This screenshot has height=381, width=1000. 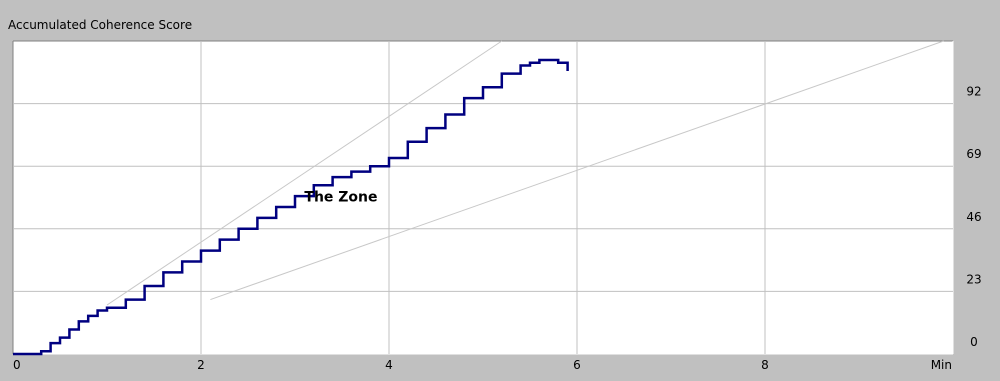 What do you see at coordinates (17, 365) in the screenshot?
I see `x-tick-label: 0` at bounding box center [17, 365].